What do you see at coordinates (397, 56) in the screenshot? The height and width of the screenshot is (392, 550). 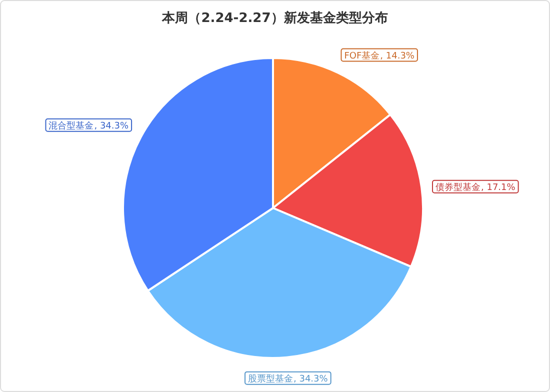 I see `data-label: , 14.3%` at bounding box center [397, 56].